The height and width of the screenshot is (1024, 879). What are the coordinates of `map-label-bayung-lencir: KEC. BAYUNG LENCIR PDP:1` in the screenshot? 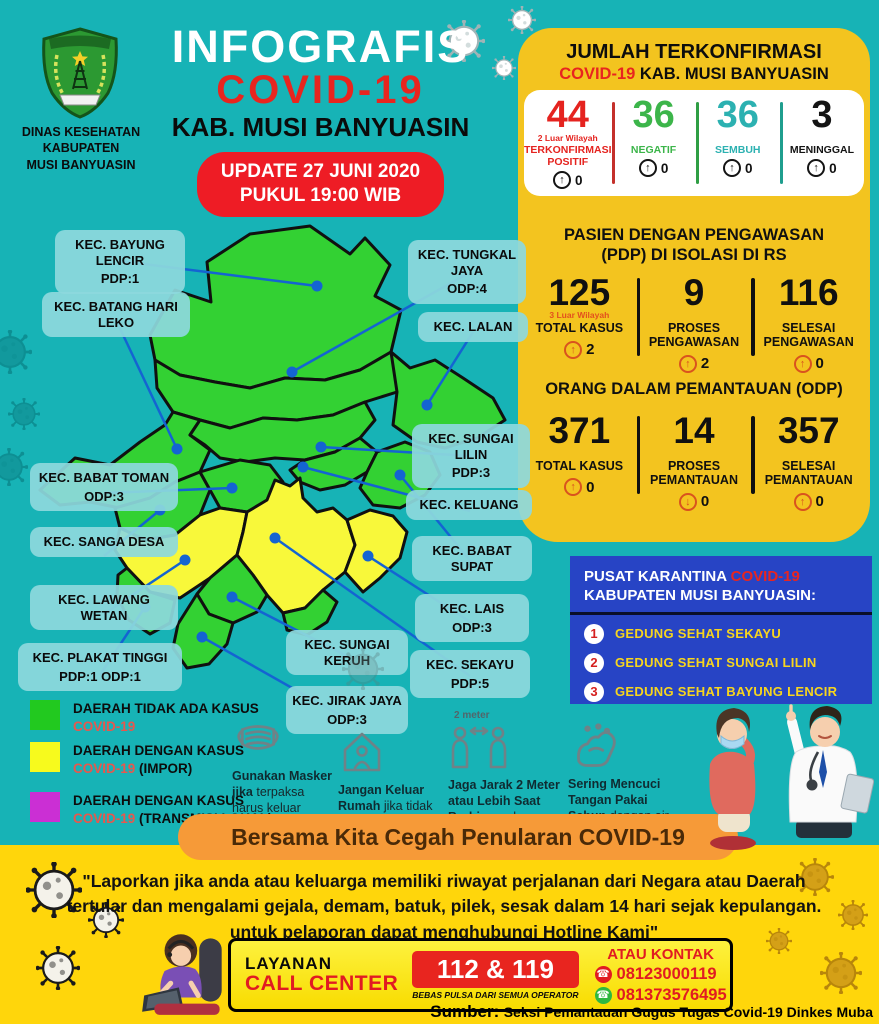 It's located at (120, 262).